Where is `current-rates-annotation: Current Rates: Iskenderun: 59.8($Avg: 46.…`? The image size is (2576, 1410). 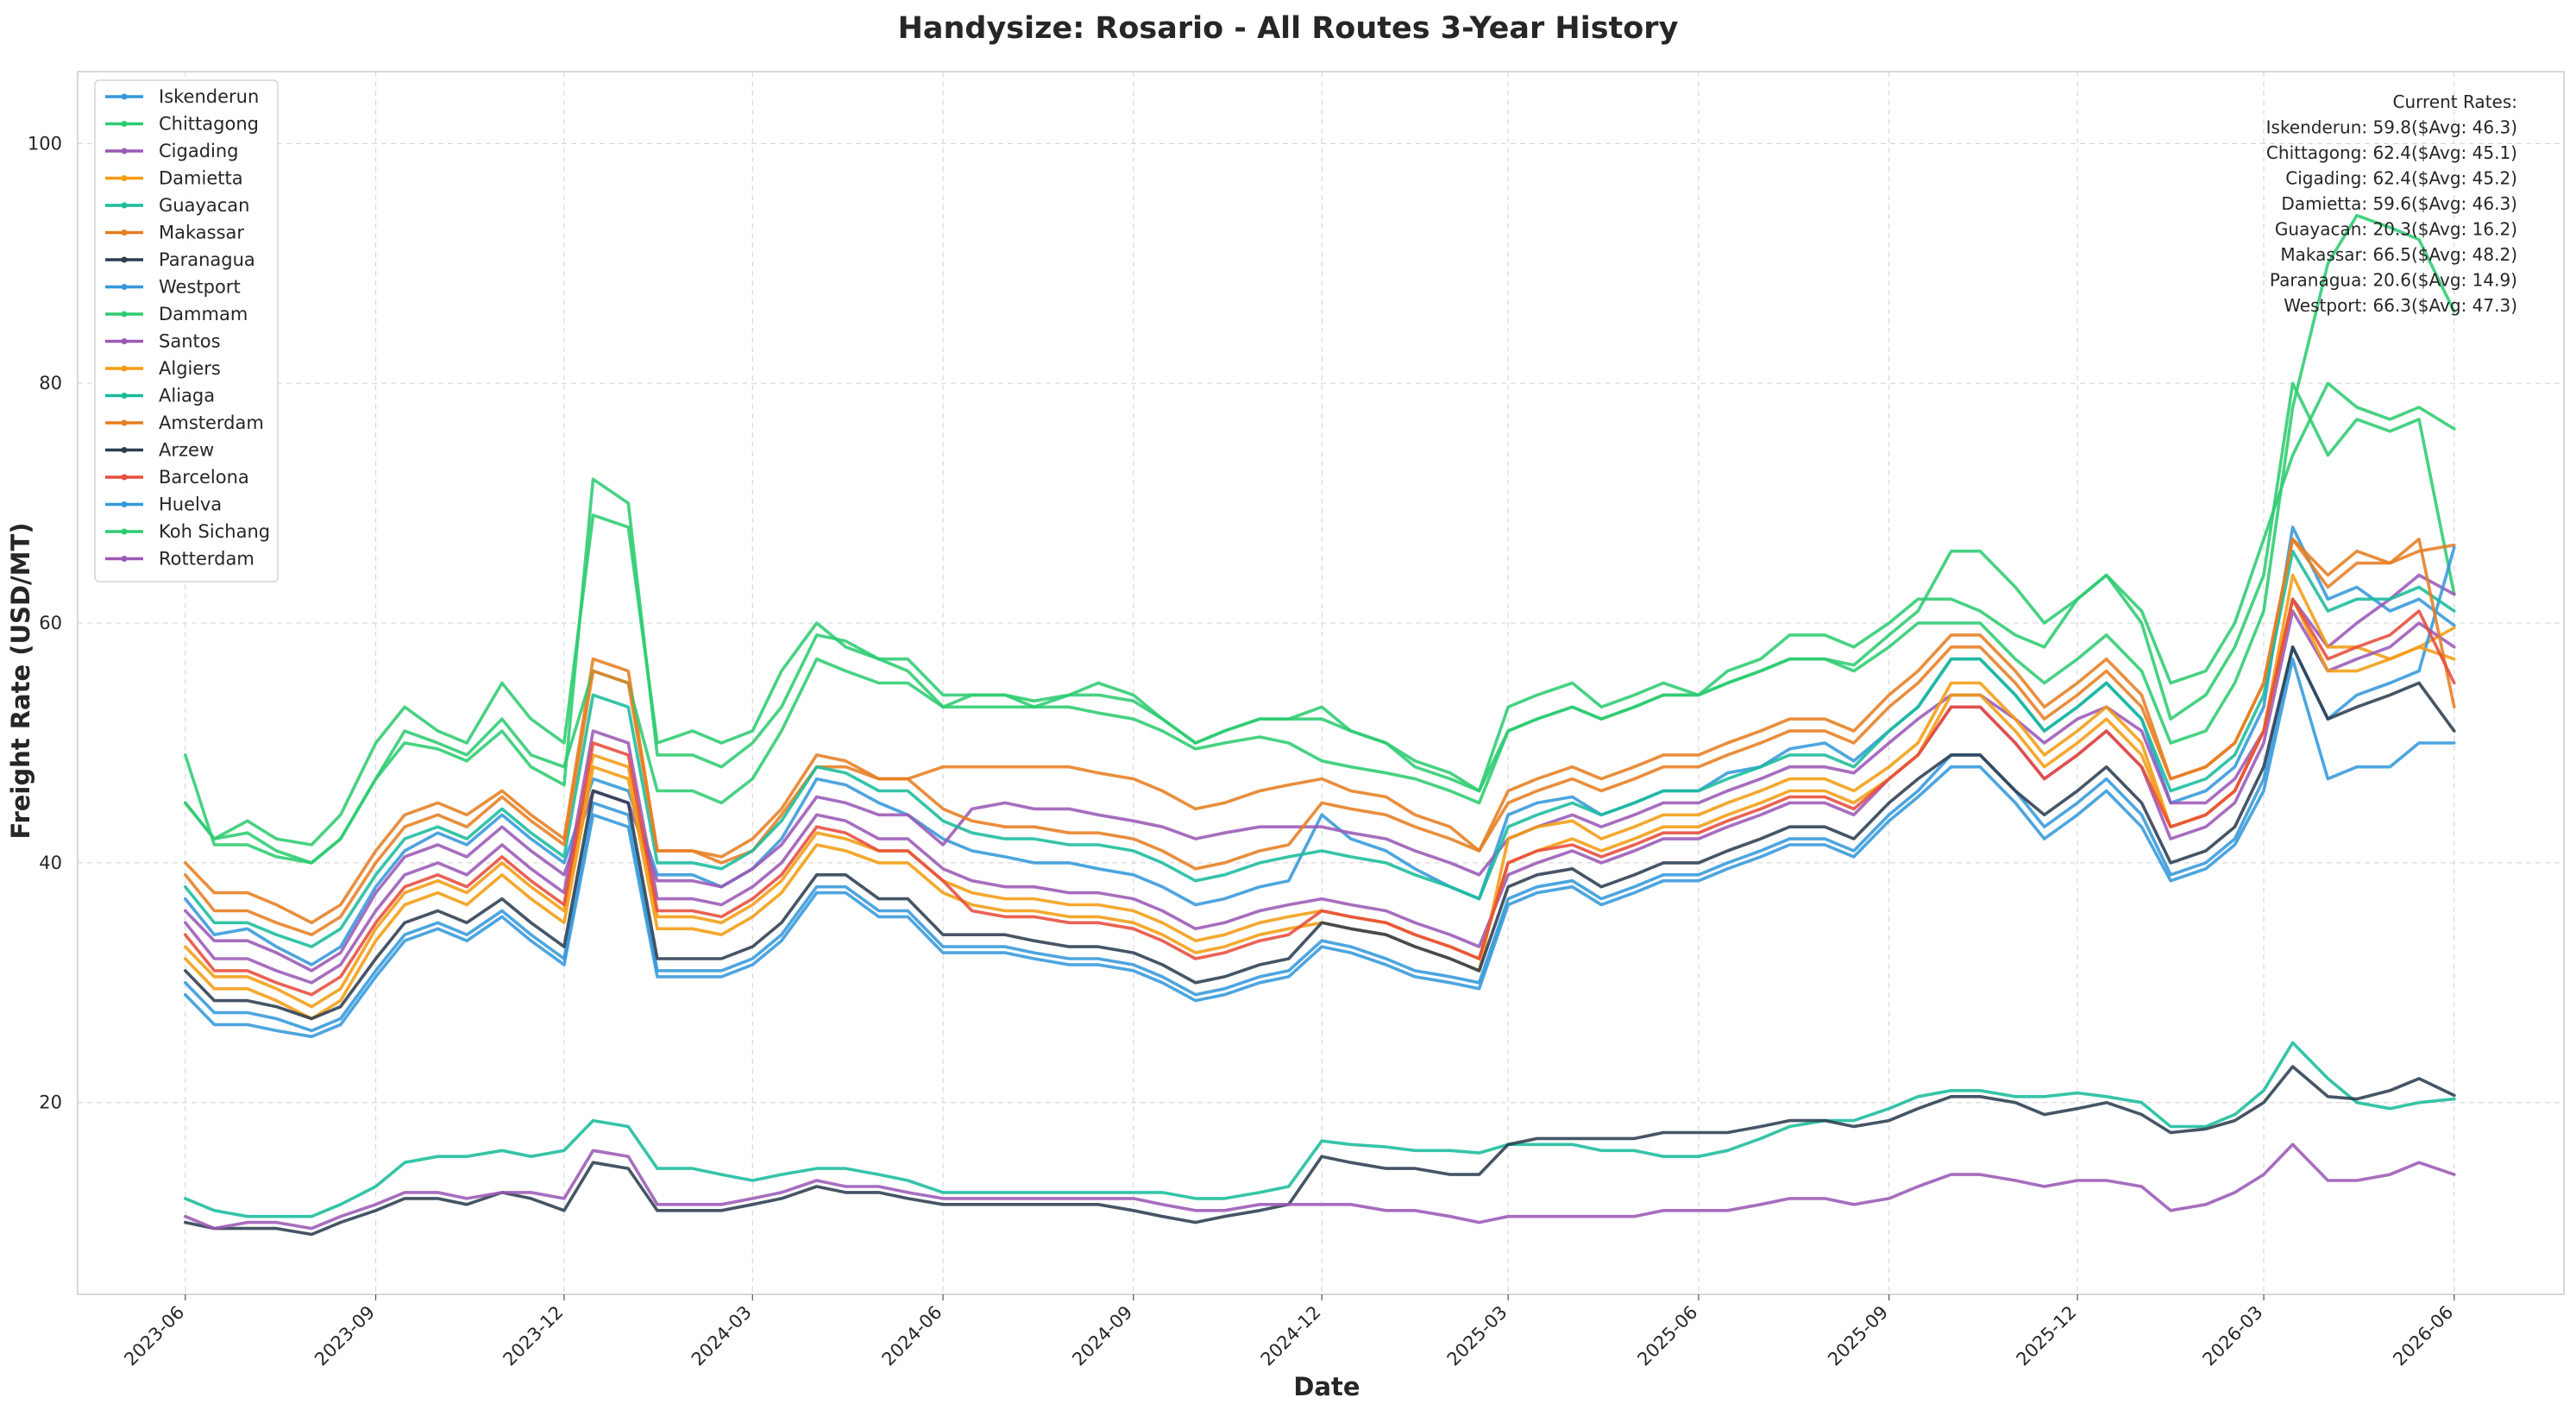 current-rates-annotation: Current Rates: Iskenderun: 59.8($Avg: 46.… is located at coordinates (2391, 203).